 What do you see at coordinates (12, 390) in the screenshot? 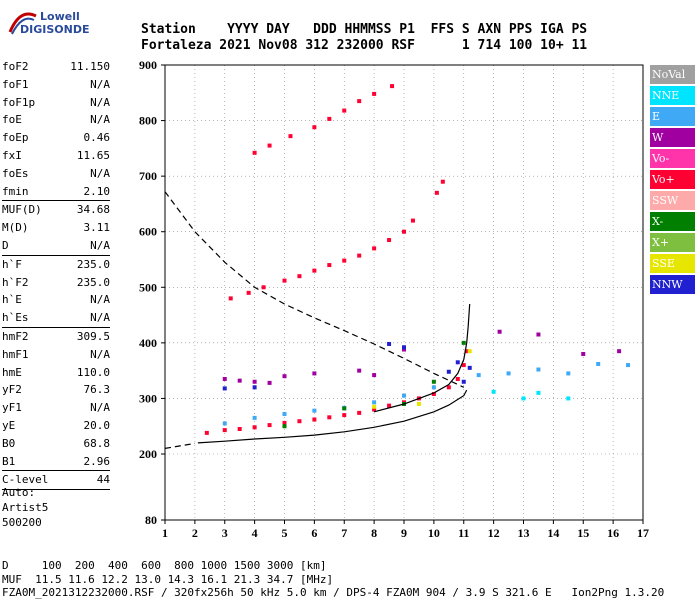
I see `param-label: yF2` at bounding box center [12, 390].